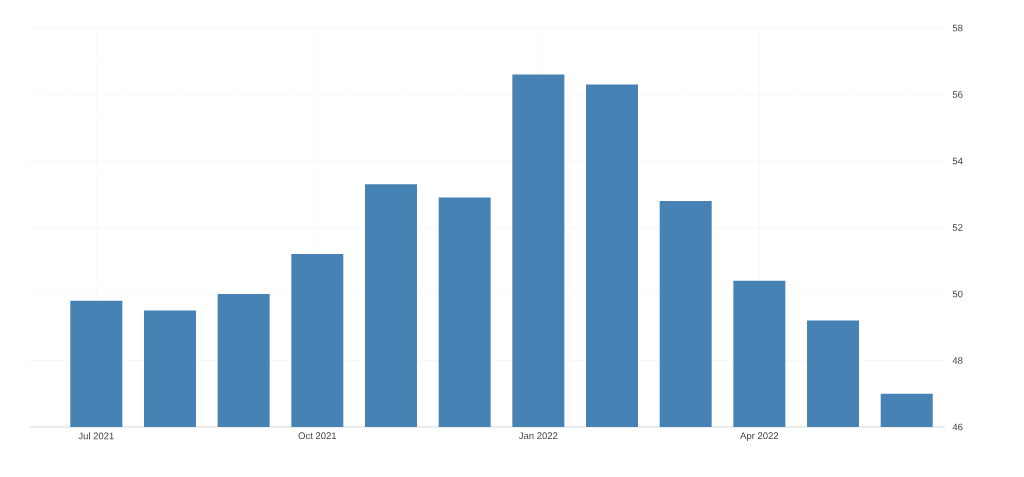 Image resolution: width=1024 pixels, height=477 pixels. I want to click on y-tick-label: 48, so click(957, 360).